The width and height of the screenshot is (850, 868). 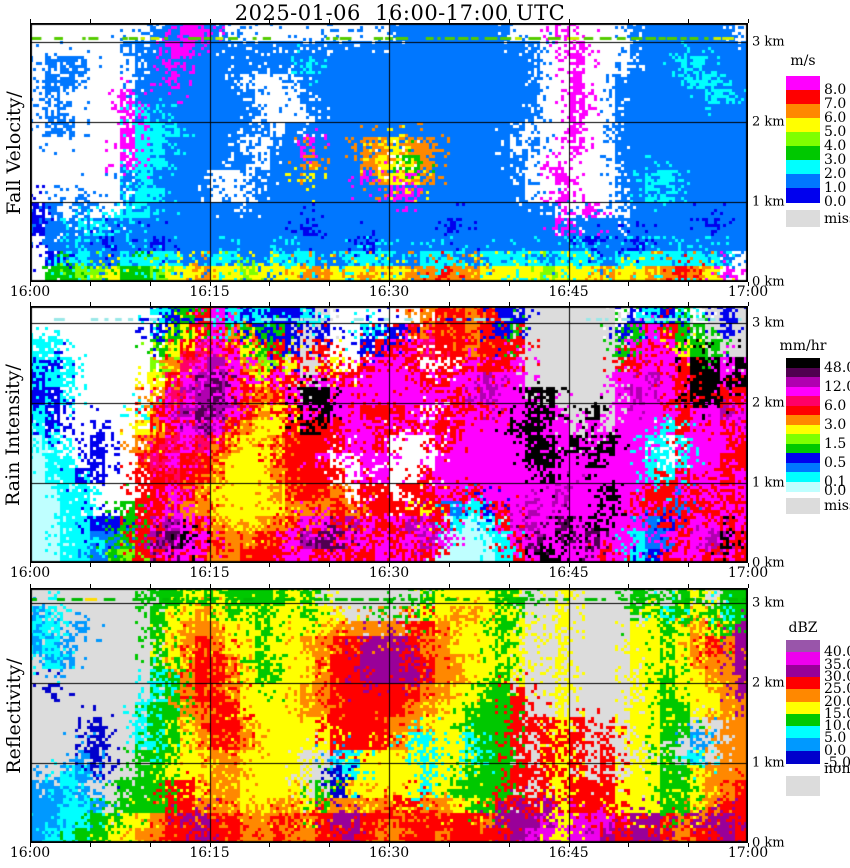 I want to click on legend-label: 10.0, so click(x=837, y=726).